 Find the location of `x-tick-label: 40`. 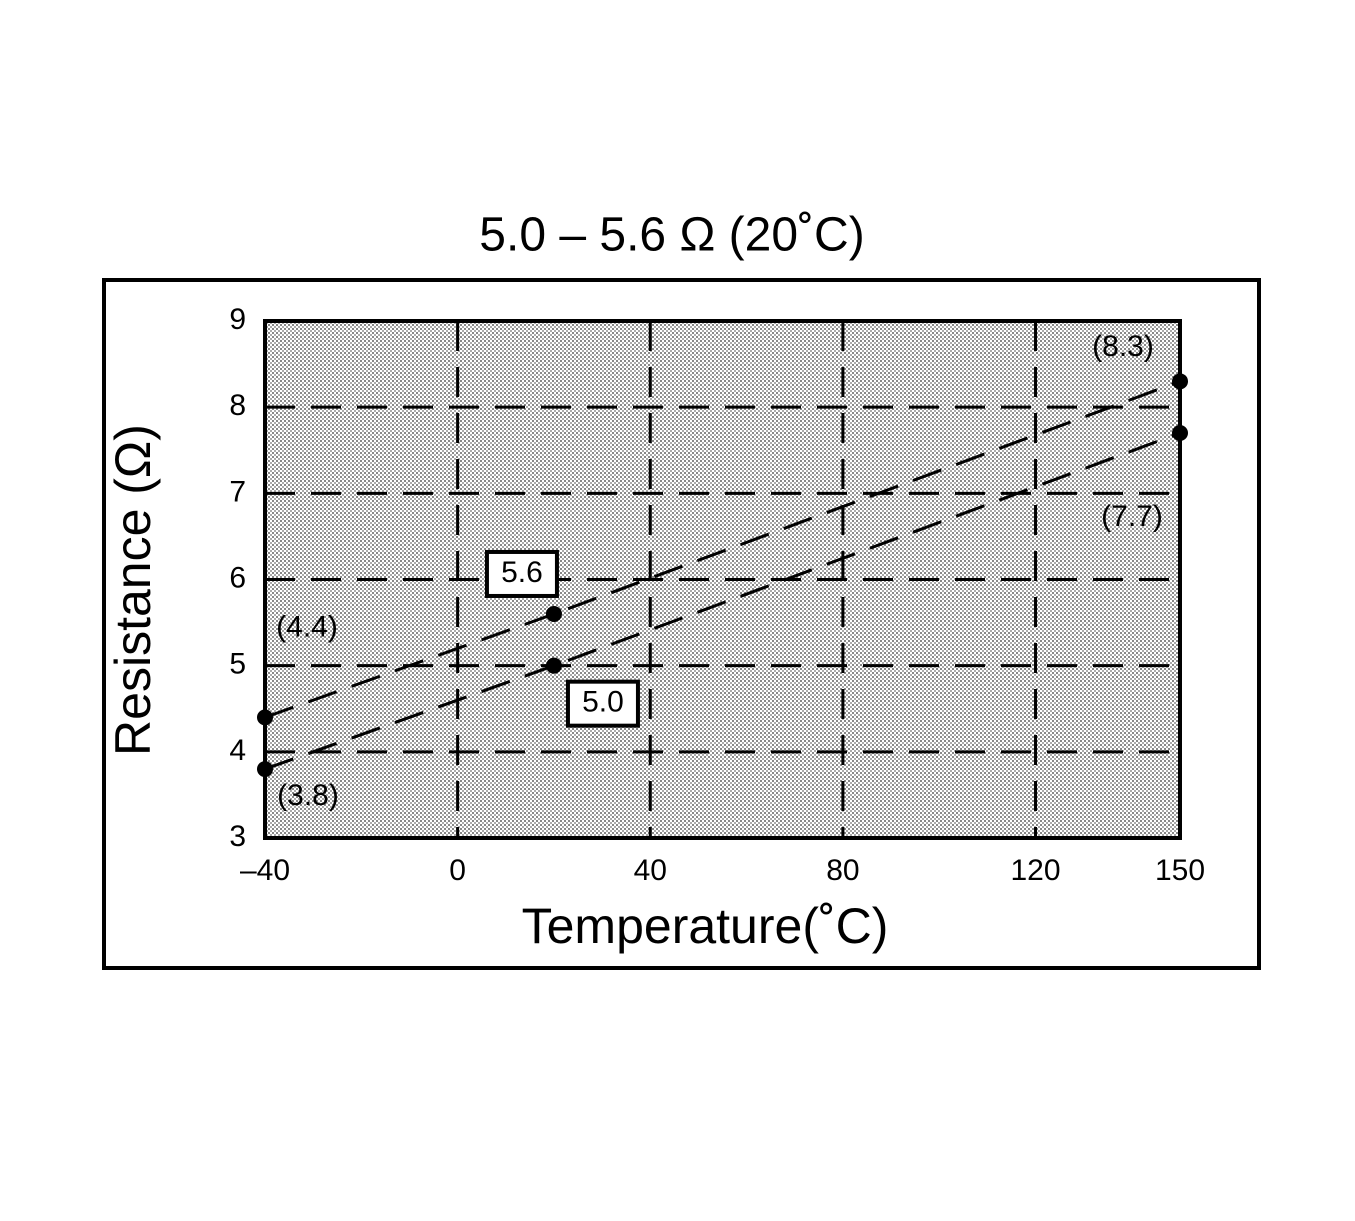

x-tick-label: 40 is located at coordinates (650, 870).